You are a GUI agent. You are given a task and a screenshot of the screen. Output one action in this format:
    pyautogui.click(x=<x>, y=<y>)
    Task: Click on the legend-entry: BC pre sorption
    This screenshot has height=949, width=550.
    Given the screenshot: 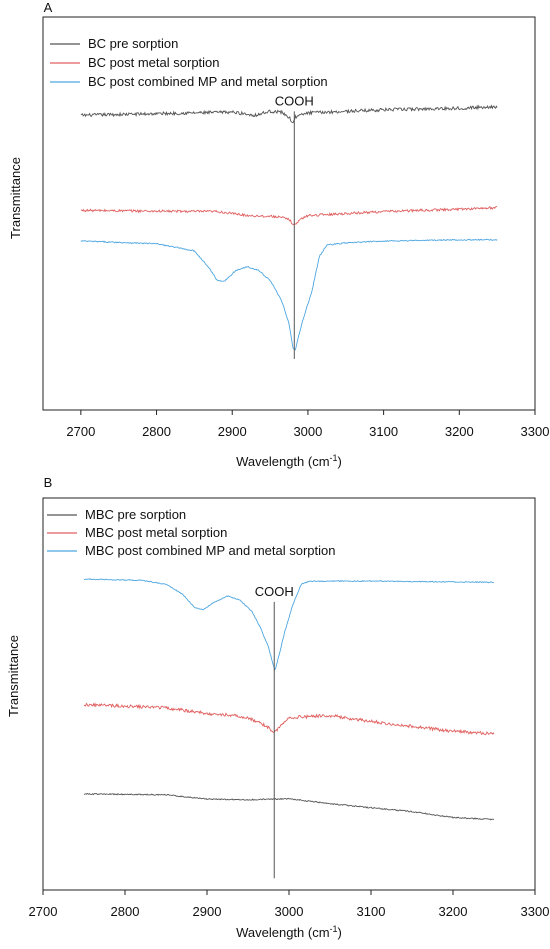 What is the action you would take?
    pyautogui.click(x=133, y=43)
    